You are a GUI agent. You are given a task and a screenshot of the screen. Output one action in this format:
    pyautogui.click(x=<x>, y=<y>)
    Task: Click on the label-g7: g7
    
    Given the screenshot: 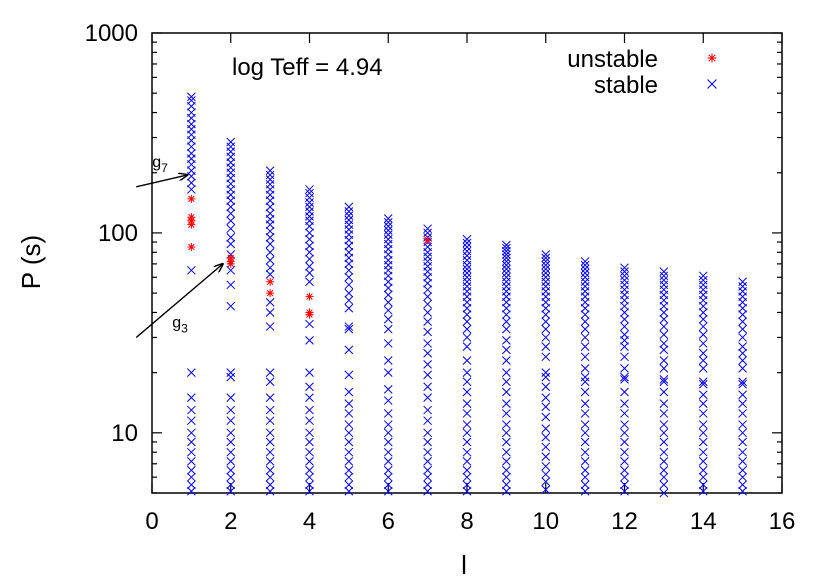 What is the action you would take?
    pyautogui.click(x=160, y=164)
    